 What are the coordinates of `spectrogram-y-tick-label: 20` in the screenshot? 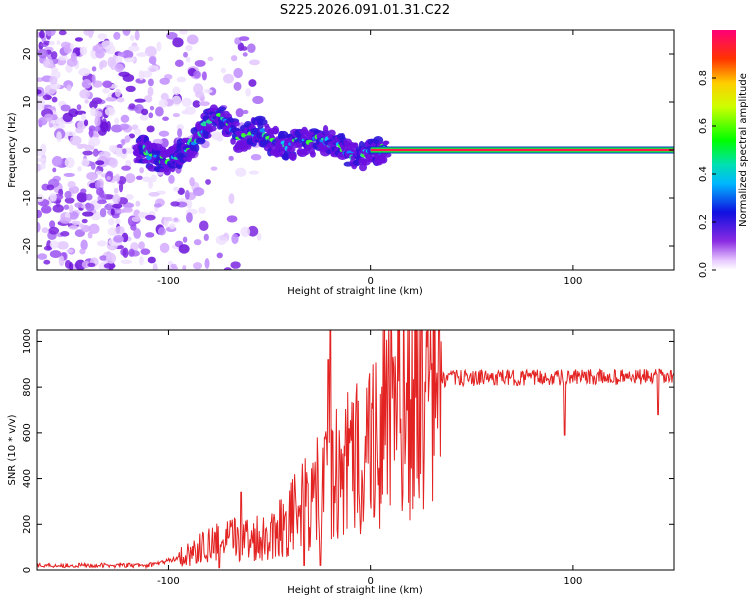 It's located at (27, 54).